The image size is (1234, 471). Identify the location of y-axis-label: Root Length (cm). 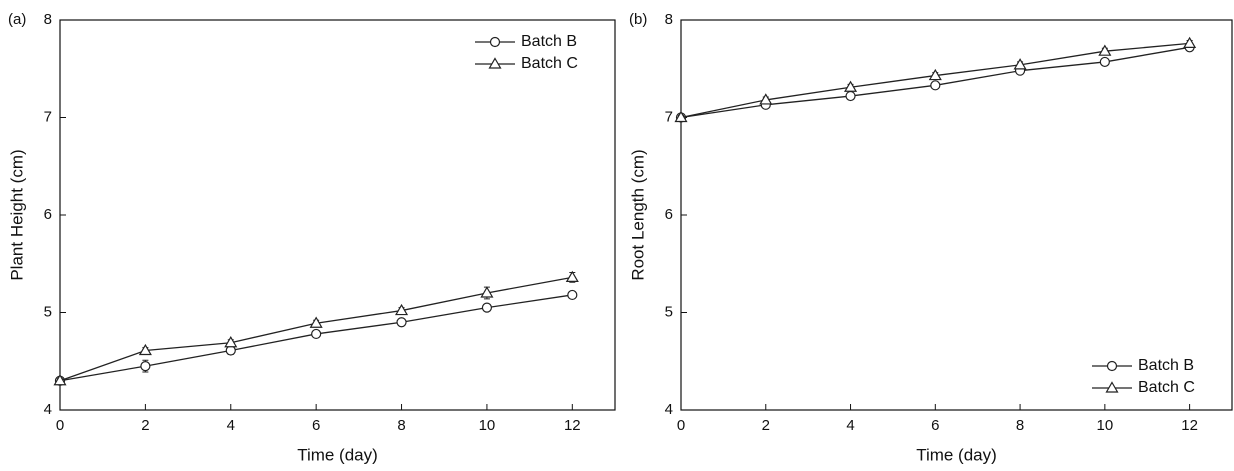
(637, 214).